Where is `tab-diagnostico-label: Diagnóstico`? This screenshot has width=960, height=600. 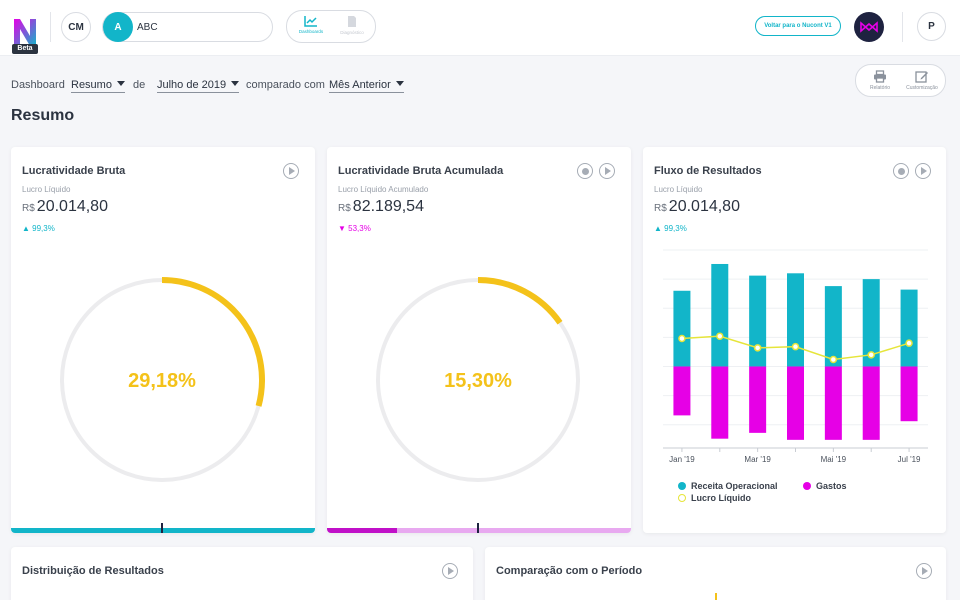 tab-diagnostico-label: Diagnóstico is located at coordinates (352, 32).